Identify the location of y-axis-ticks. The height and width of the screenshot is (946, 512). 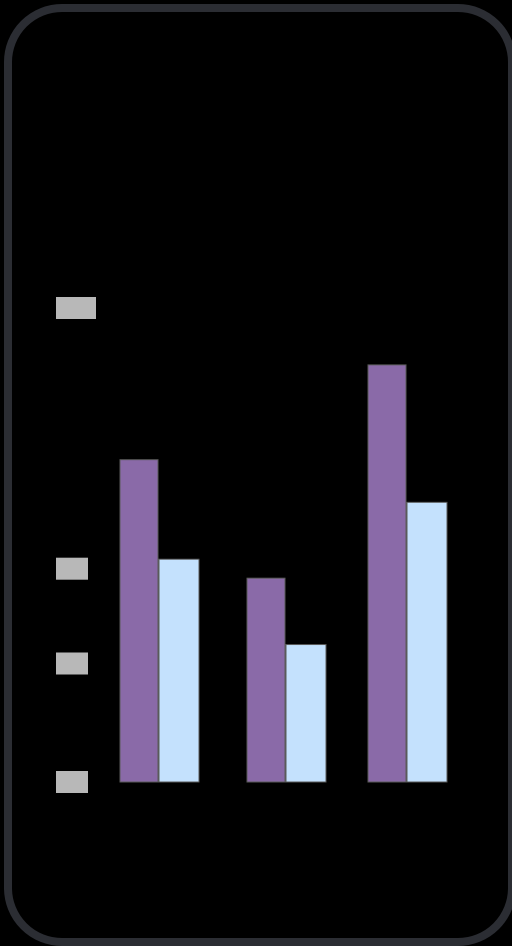
(76, 545).